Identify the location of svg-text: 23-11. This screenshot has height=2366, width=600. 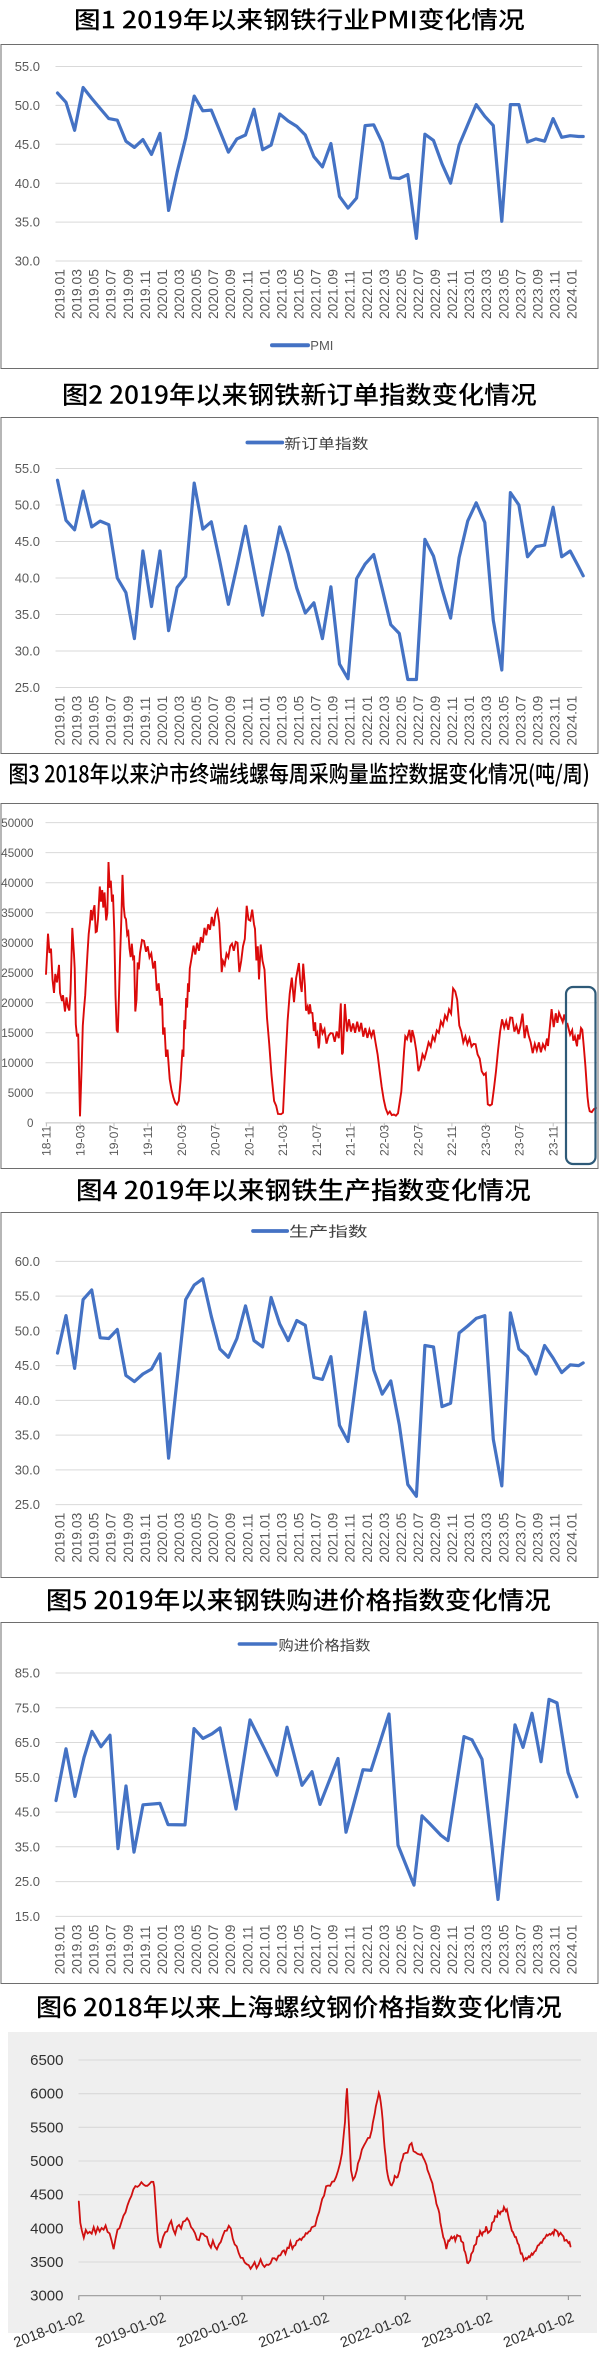
(554, 1141).